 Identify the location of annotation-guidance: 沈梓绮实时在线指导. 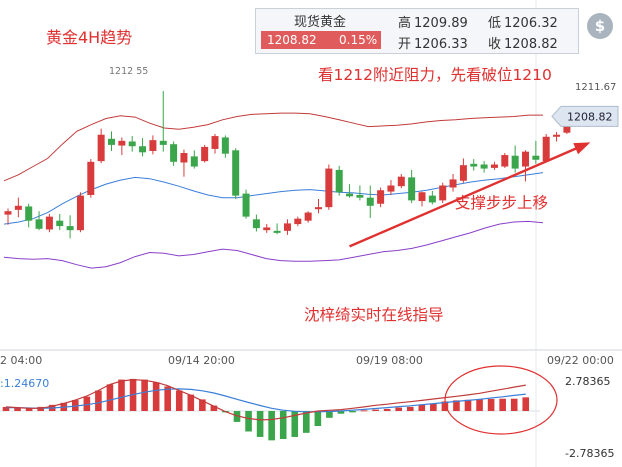
(374, 315).